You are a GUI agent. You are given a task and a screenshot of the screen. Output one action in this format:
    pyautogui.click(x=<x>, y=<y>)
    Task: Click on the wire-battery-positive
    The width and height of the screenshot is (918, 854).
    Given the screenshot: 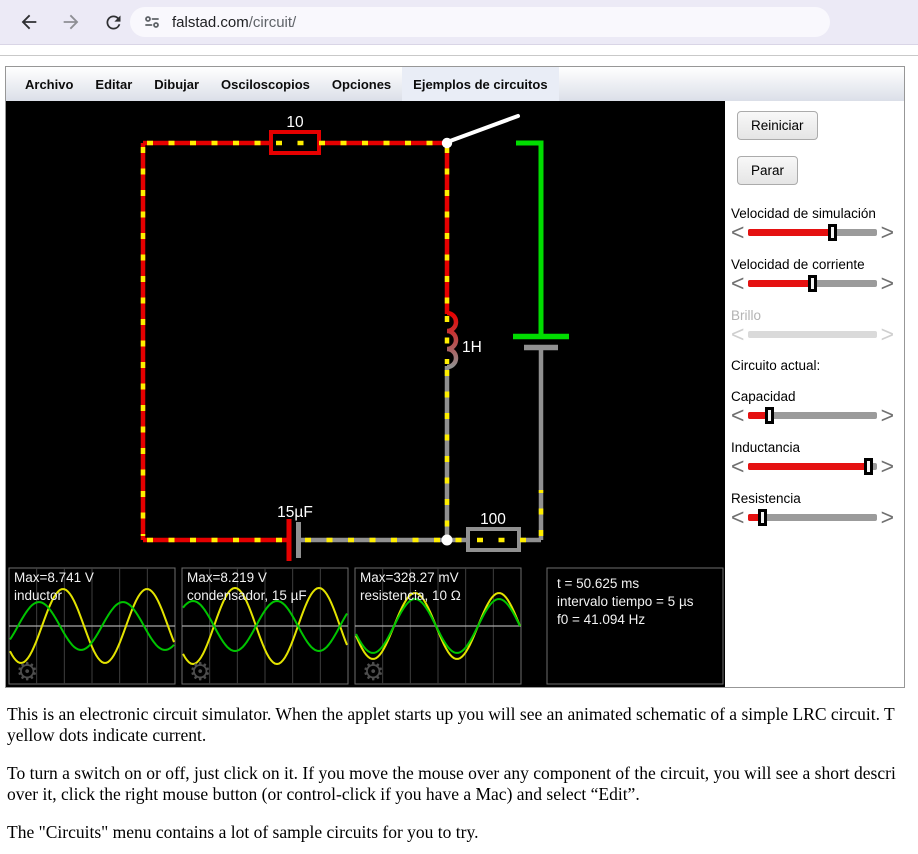 What is the action you would take?
    pyautogui.click(x=530, y=237)
    